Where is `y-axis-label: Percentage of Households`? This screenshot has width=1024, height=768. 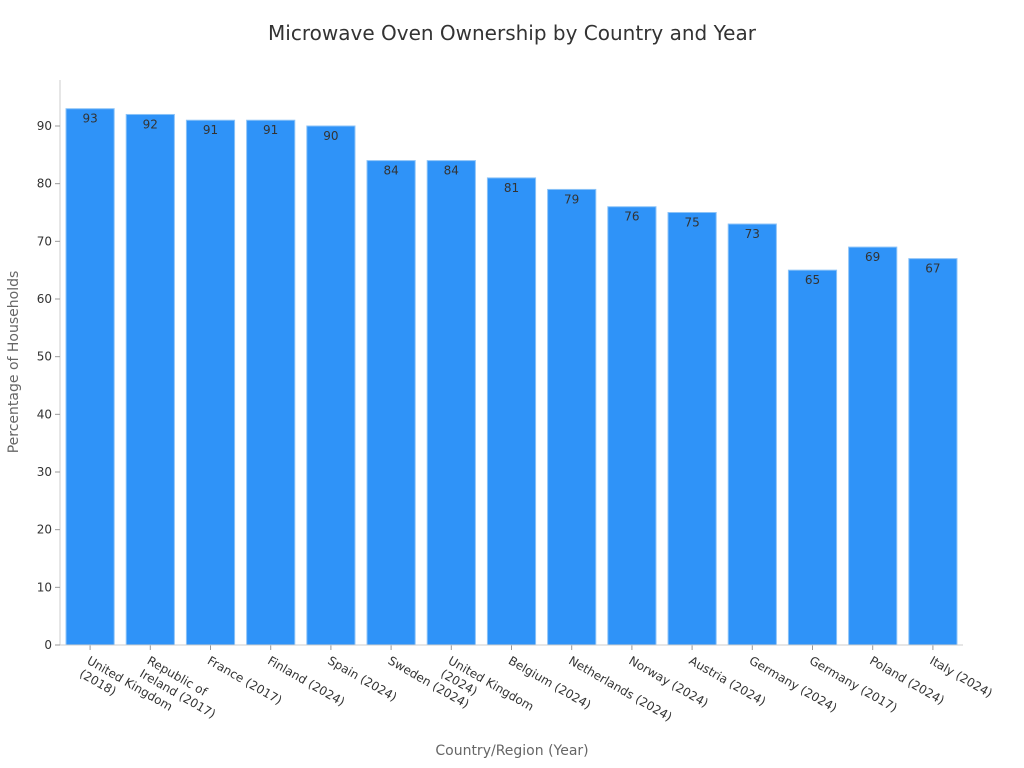
y-axis-label: Percentage of Households is located at coordinates (14, 362).